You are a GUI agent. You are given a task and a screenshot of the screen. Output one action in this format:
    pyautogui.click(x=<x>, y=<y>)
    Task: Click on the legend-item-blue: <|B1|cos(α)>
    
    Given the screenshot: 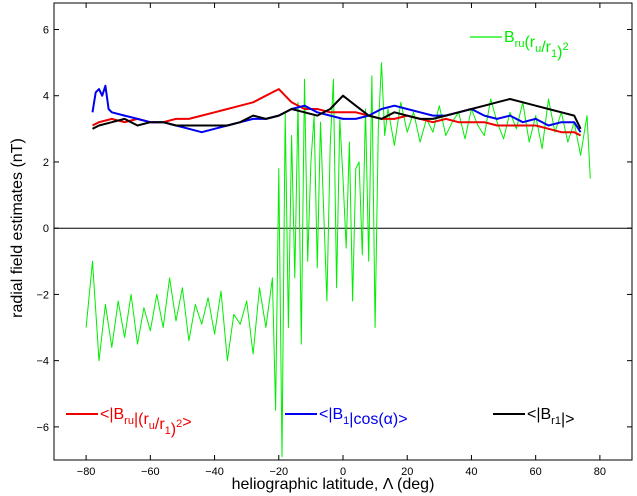 What is the action you would take?
    pyautogui.click(x=346, y=417)
    